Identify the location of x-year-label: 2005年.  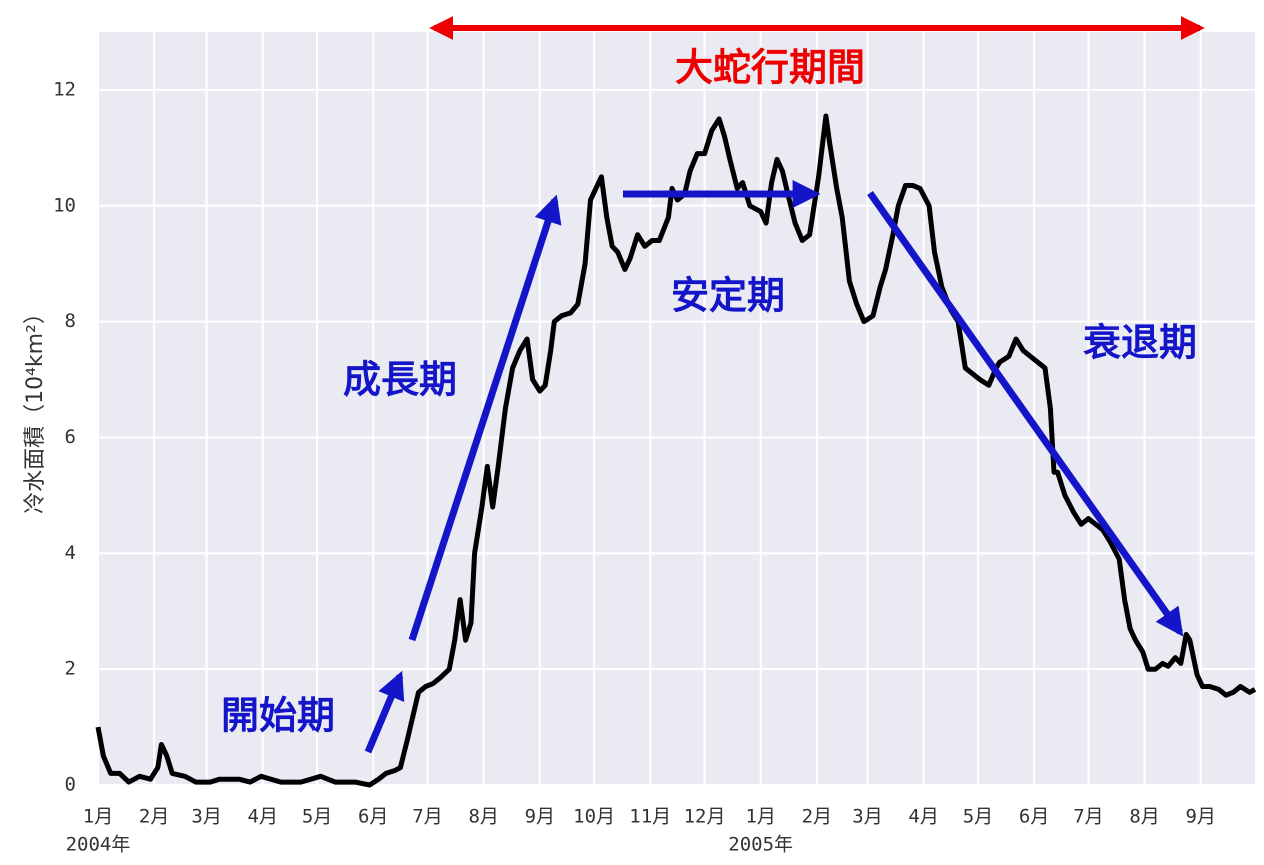
(760, 845).